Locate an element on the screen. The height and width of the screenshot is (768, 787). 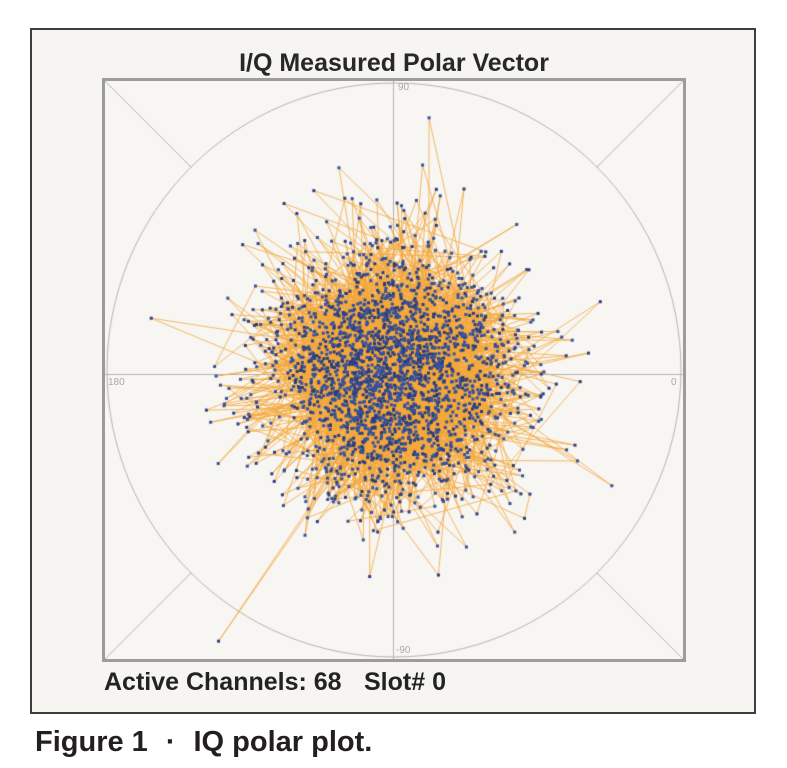
figure-caption-label: Figure 1 is located at coordinates (91, 742).